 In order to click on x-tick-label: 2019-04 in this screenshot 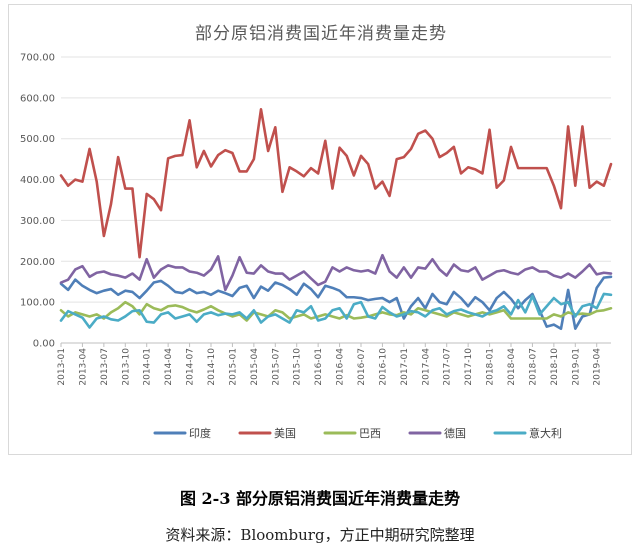, I will do `click(598, 367)`.